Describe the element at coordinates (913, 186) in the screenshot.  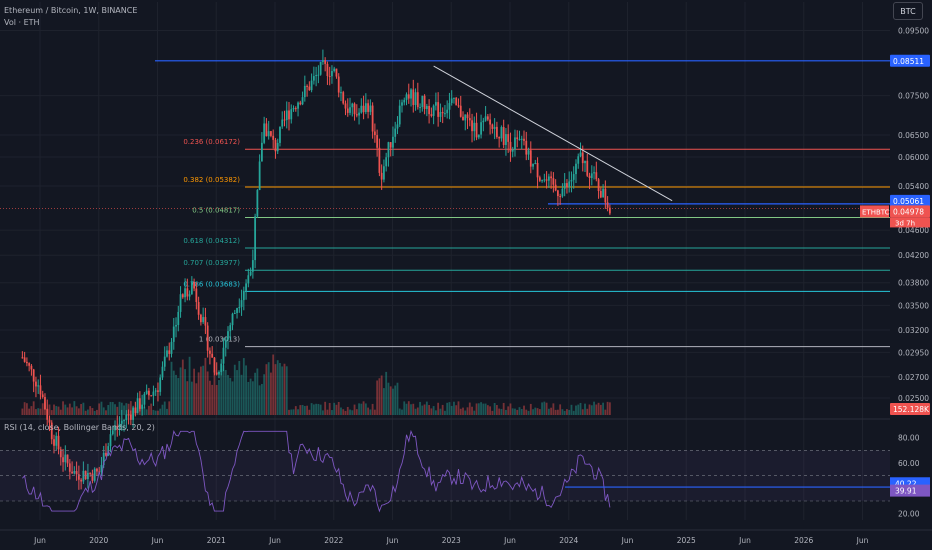
I see `price-tick-label: 0.05400` at that location.